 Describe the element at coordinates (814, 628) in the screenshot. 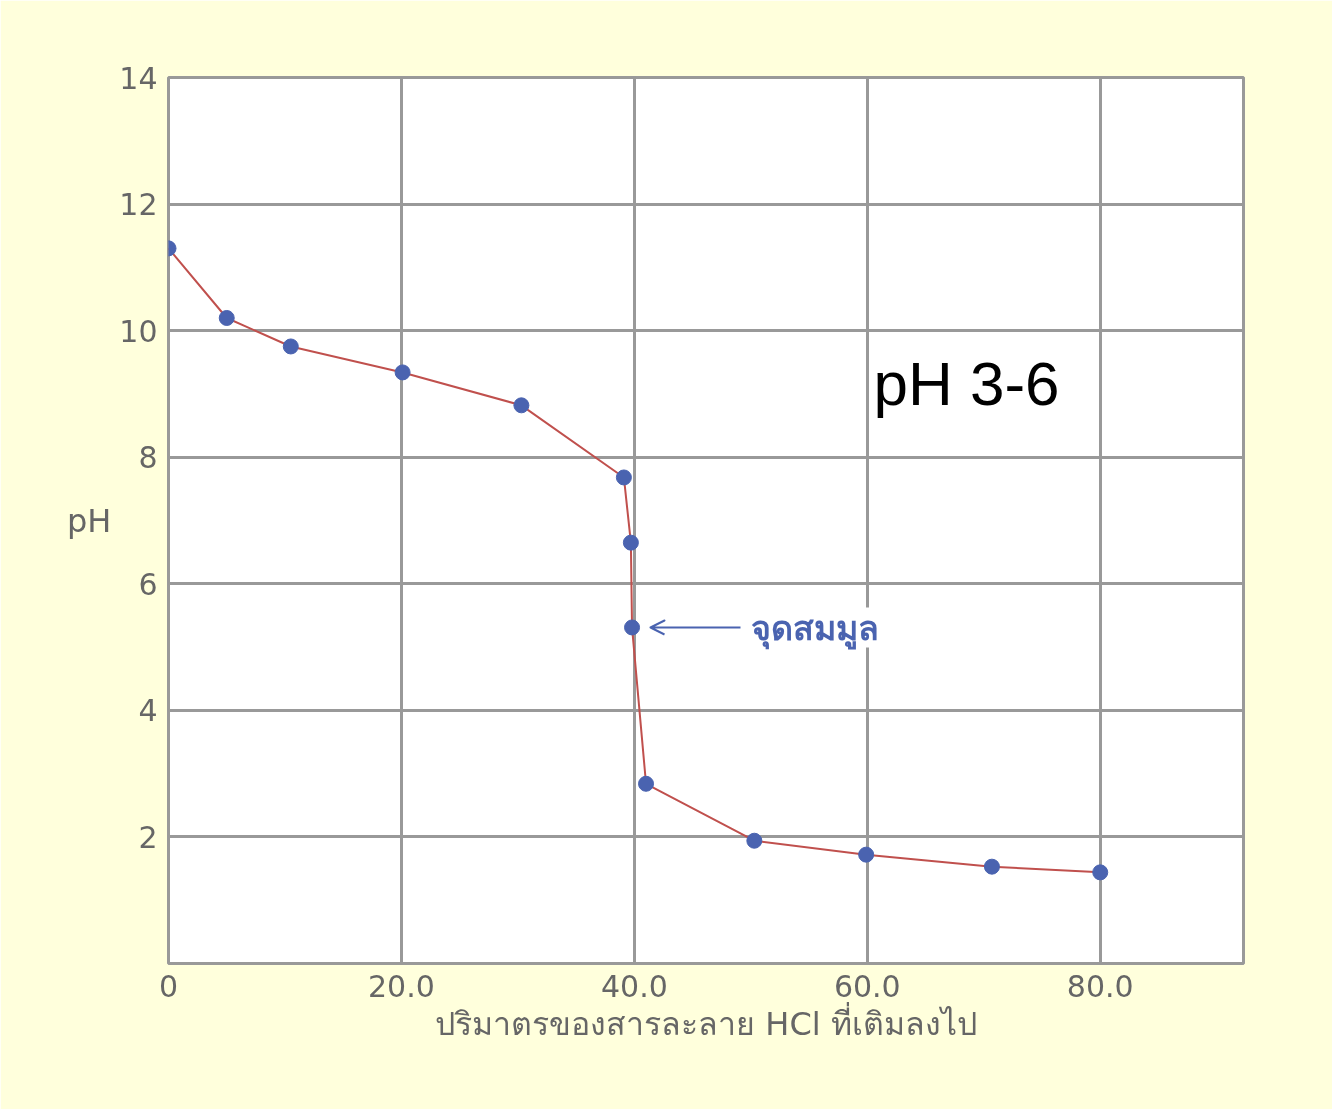

I see `annotation: จุดสมมูล` at that location.